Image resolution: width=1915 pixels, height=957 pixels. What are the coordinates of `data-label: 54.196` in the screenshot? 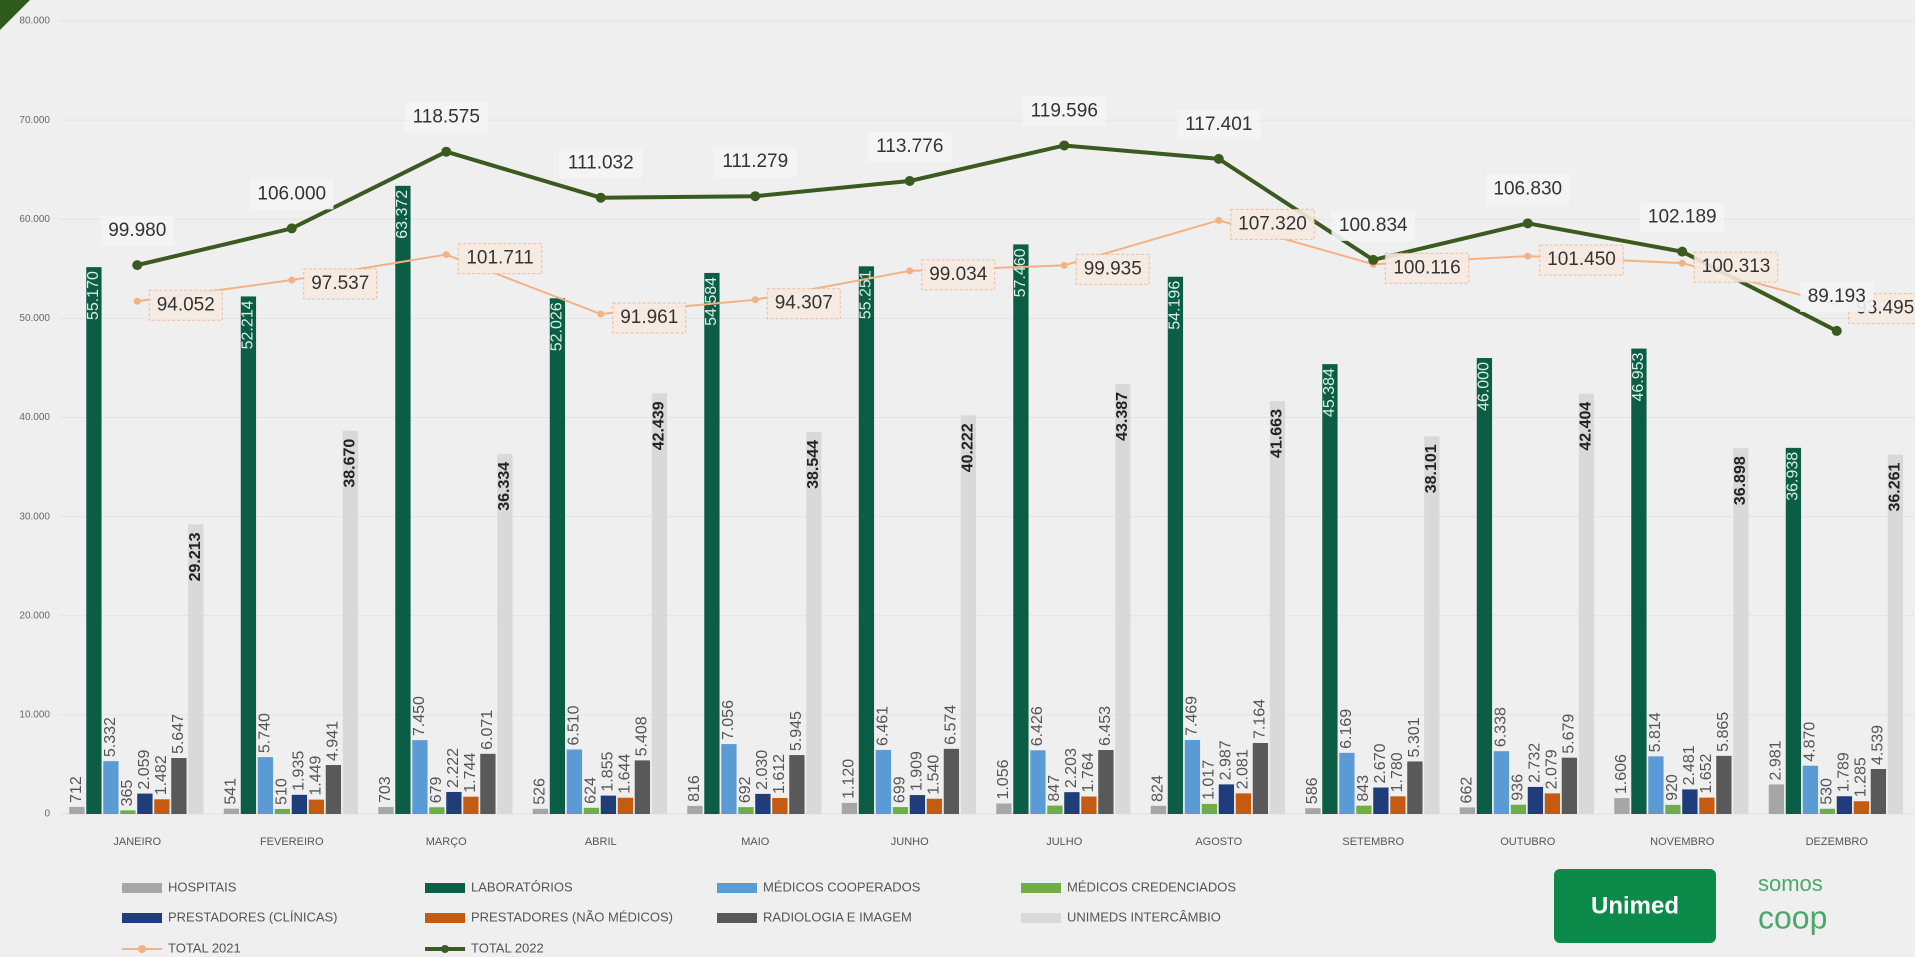 It's located at (1175, 305).